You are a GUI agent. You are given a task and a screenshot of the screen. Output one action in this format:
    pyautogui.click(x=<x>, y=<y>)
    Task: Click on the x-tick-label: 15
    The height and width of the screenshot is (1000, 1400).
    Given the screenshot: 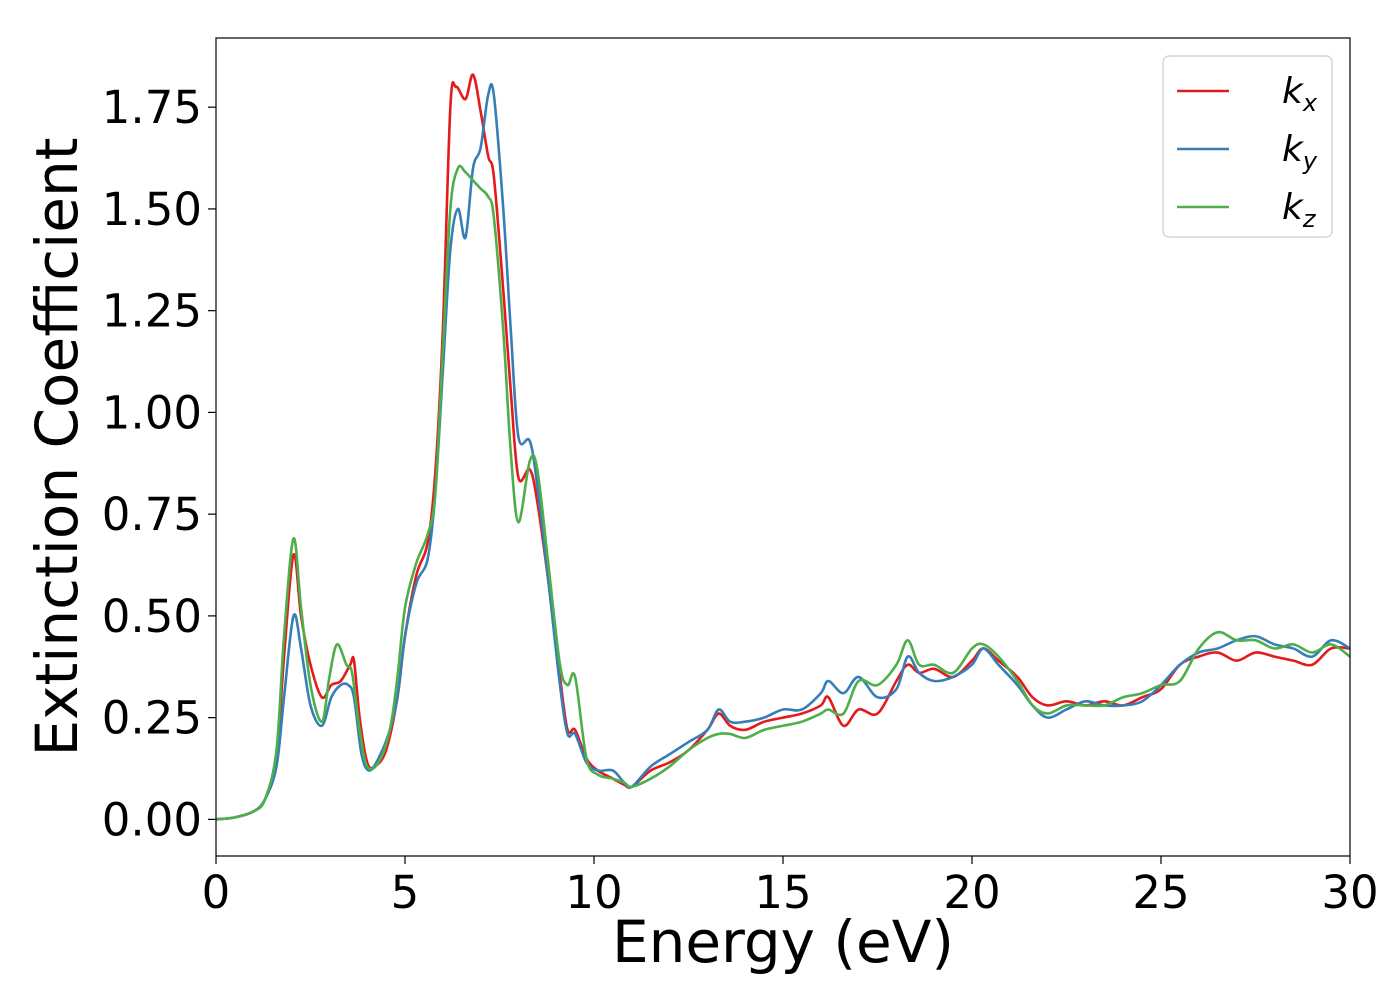 What is the action you would take?
    pyautogui.click(x=782, y=892)
    